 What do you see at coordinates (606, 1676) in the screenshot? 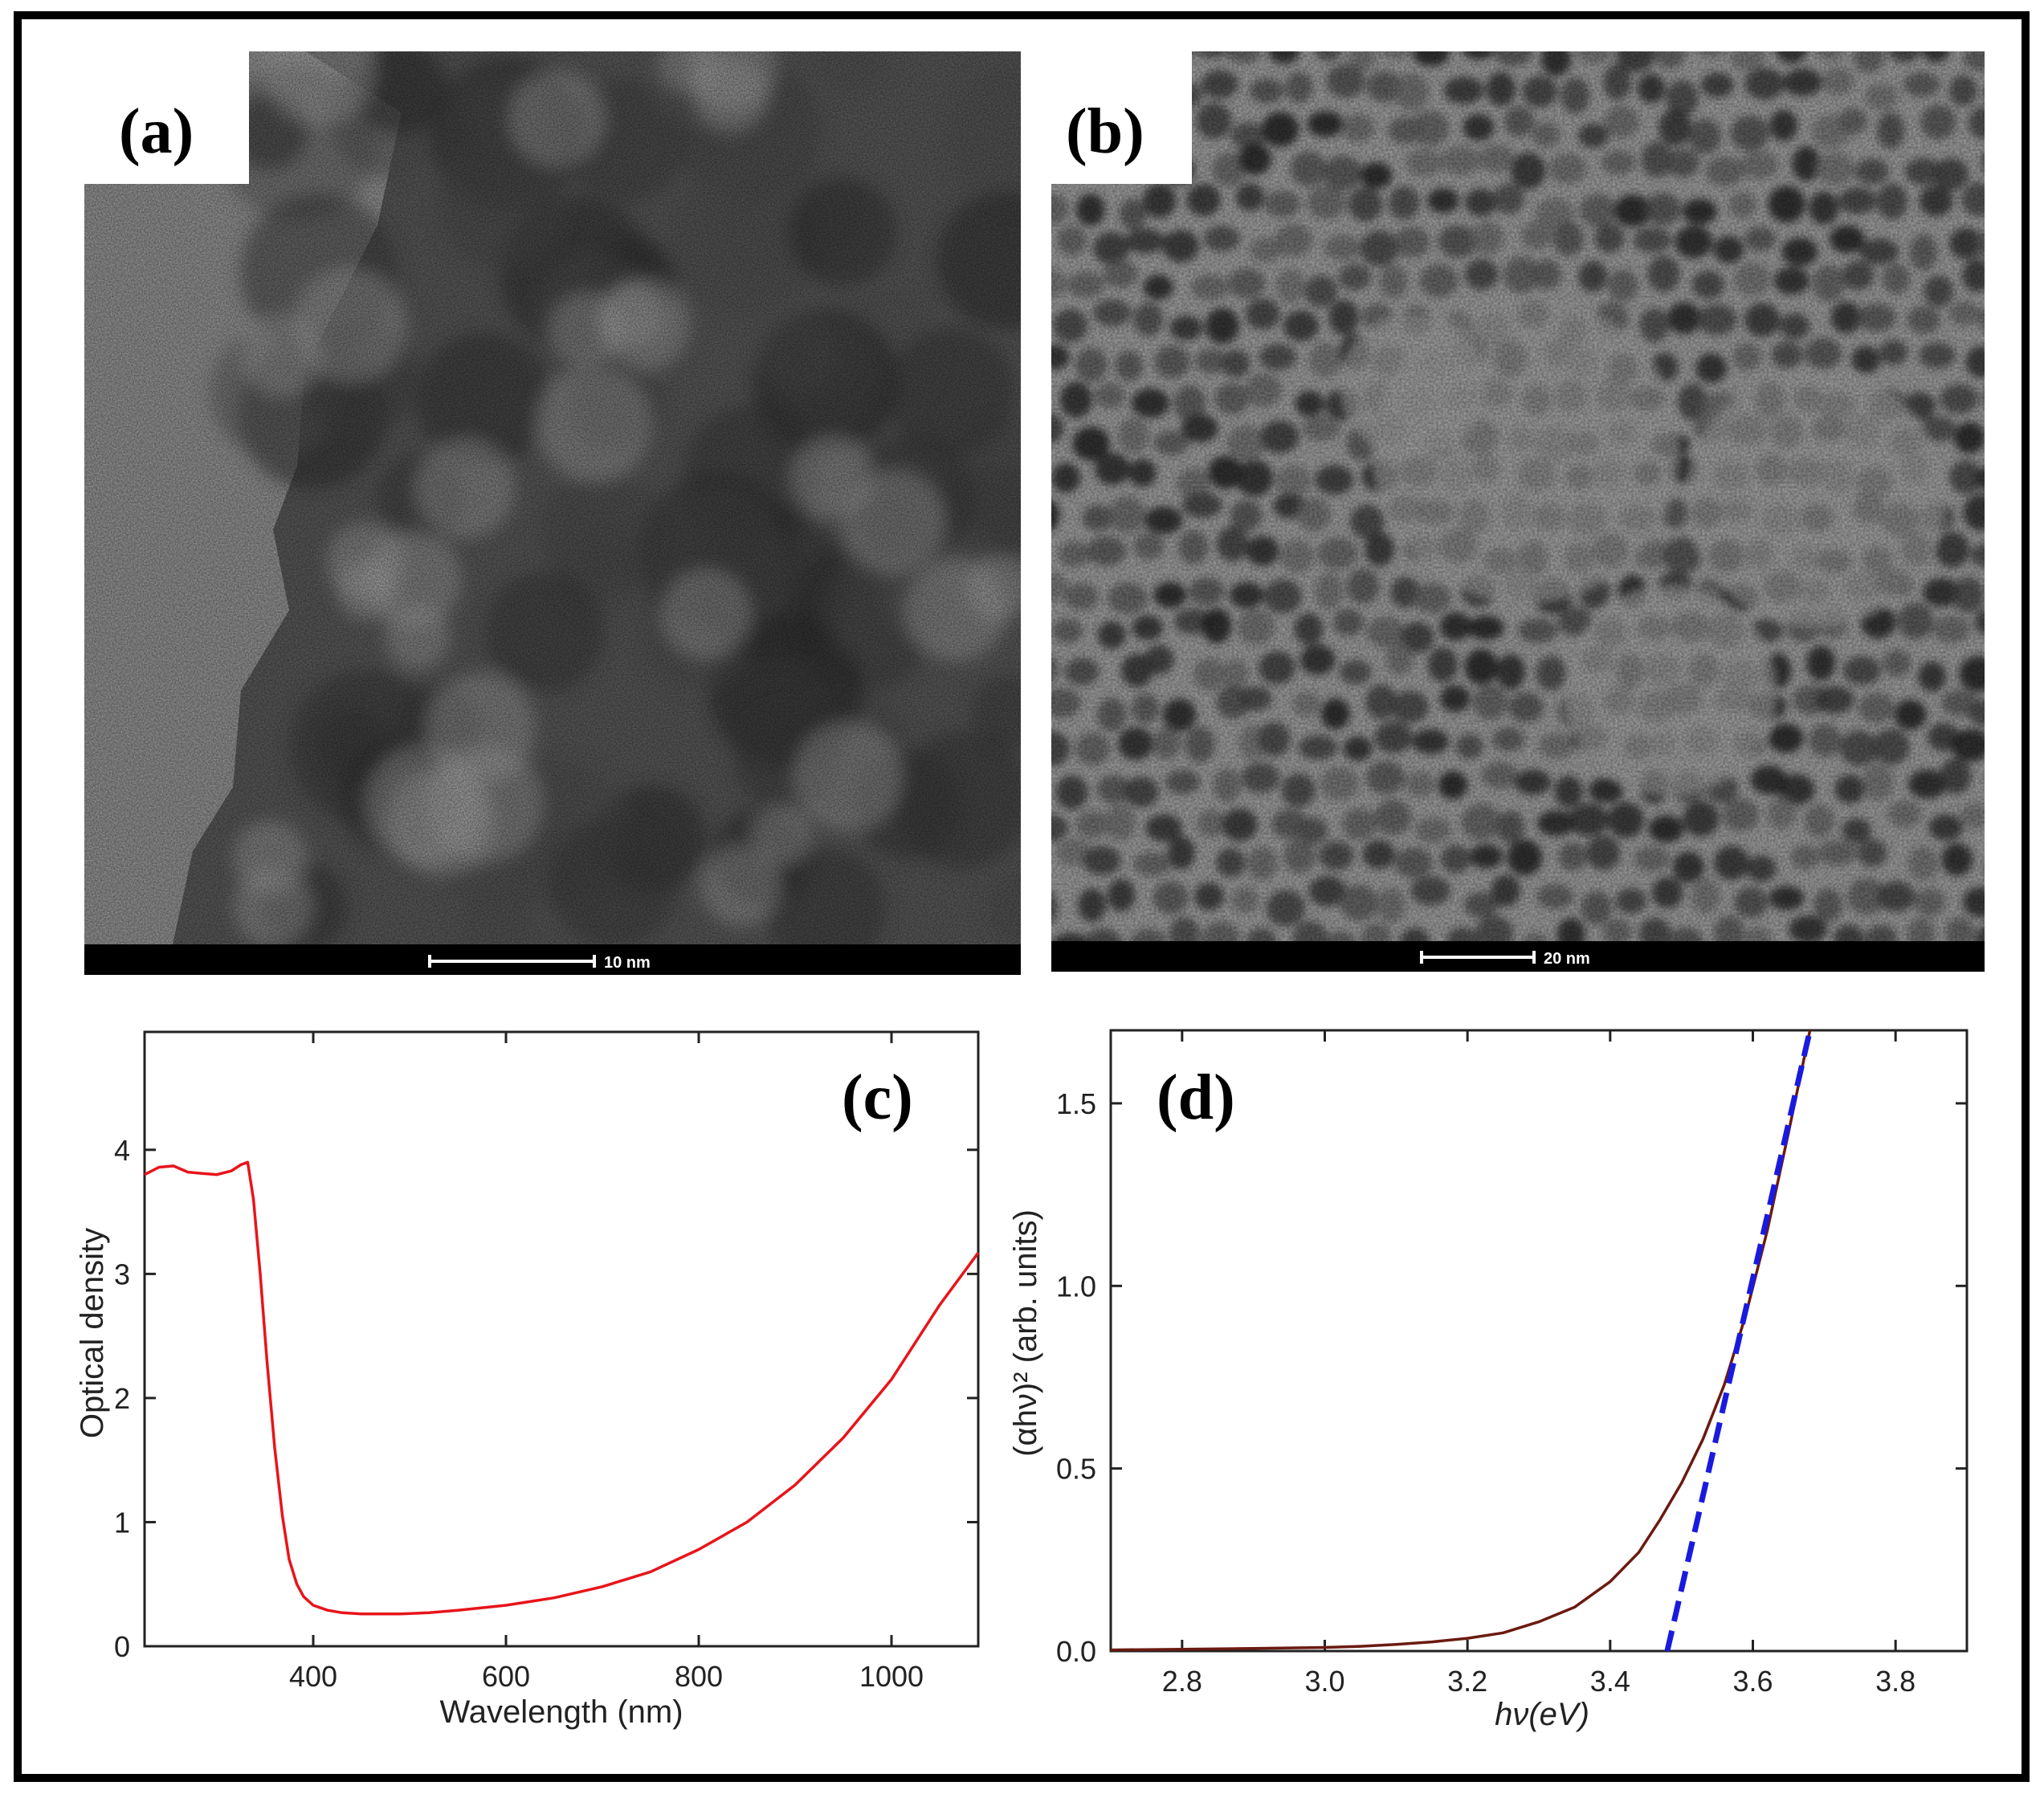
I see `x-tick-labels-c: 400 600 800 1000` at bounding box center [606, 1676].